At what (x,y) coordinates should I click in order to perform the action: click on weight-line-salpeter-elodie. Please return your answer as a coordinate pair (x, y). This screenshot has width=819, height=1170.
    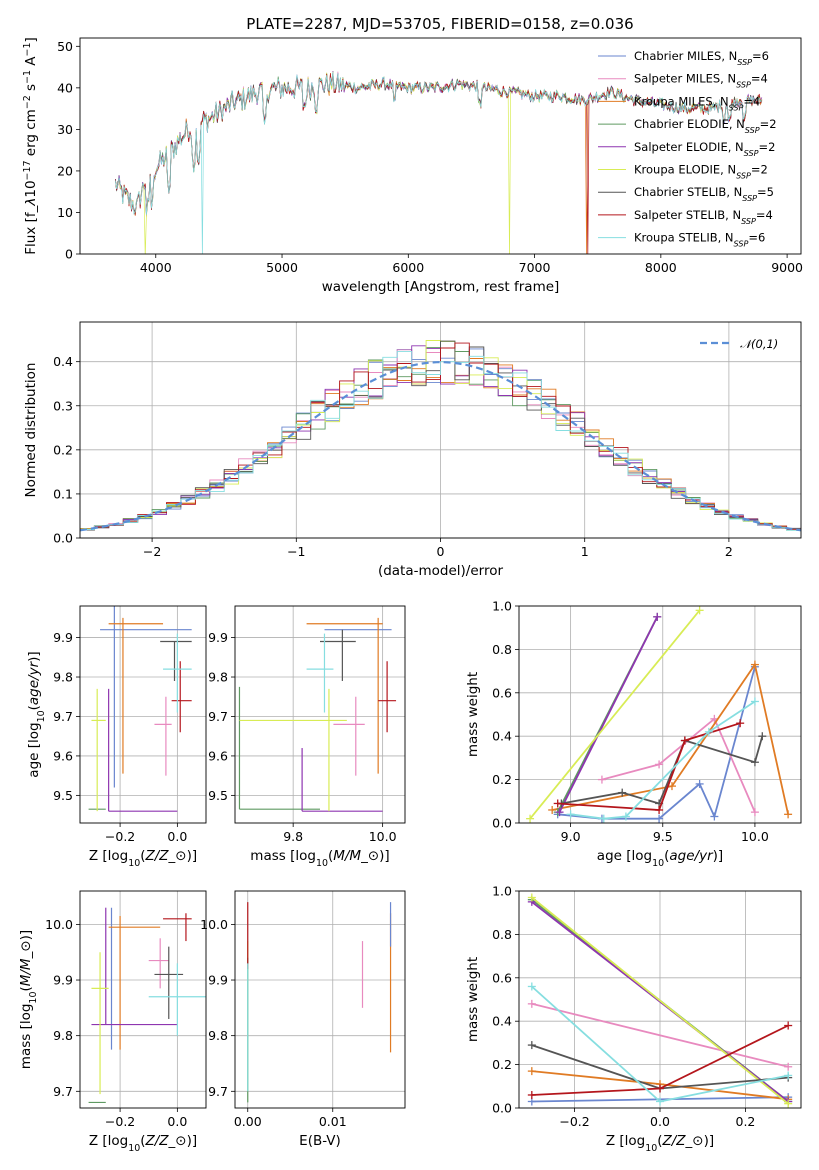
    Looking at the image, I should click on (608, 714).